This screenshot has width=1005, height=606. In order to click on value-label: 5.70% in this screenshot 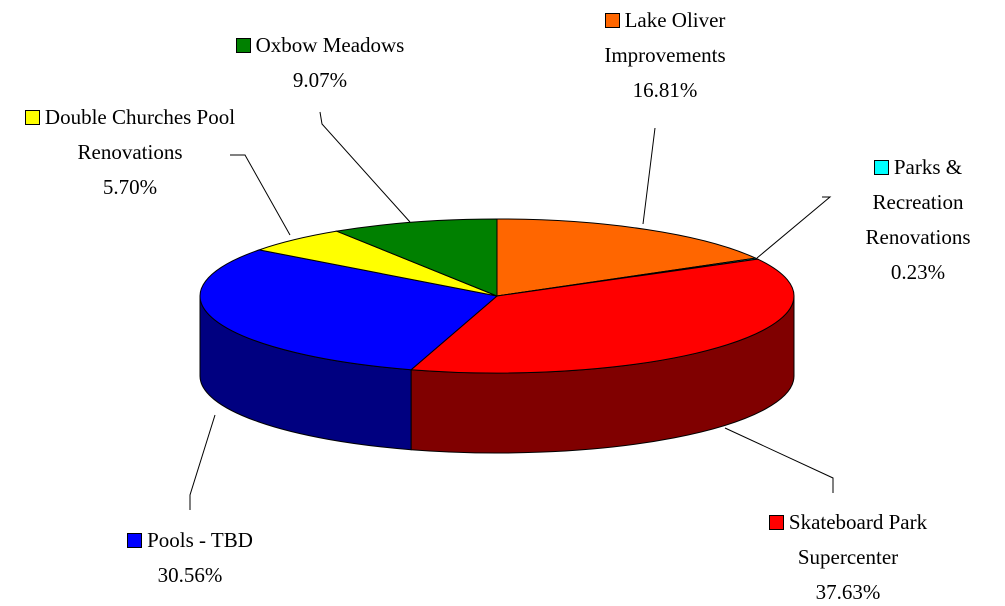, I will do `click(130, 187)`.